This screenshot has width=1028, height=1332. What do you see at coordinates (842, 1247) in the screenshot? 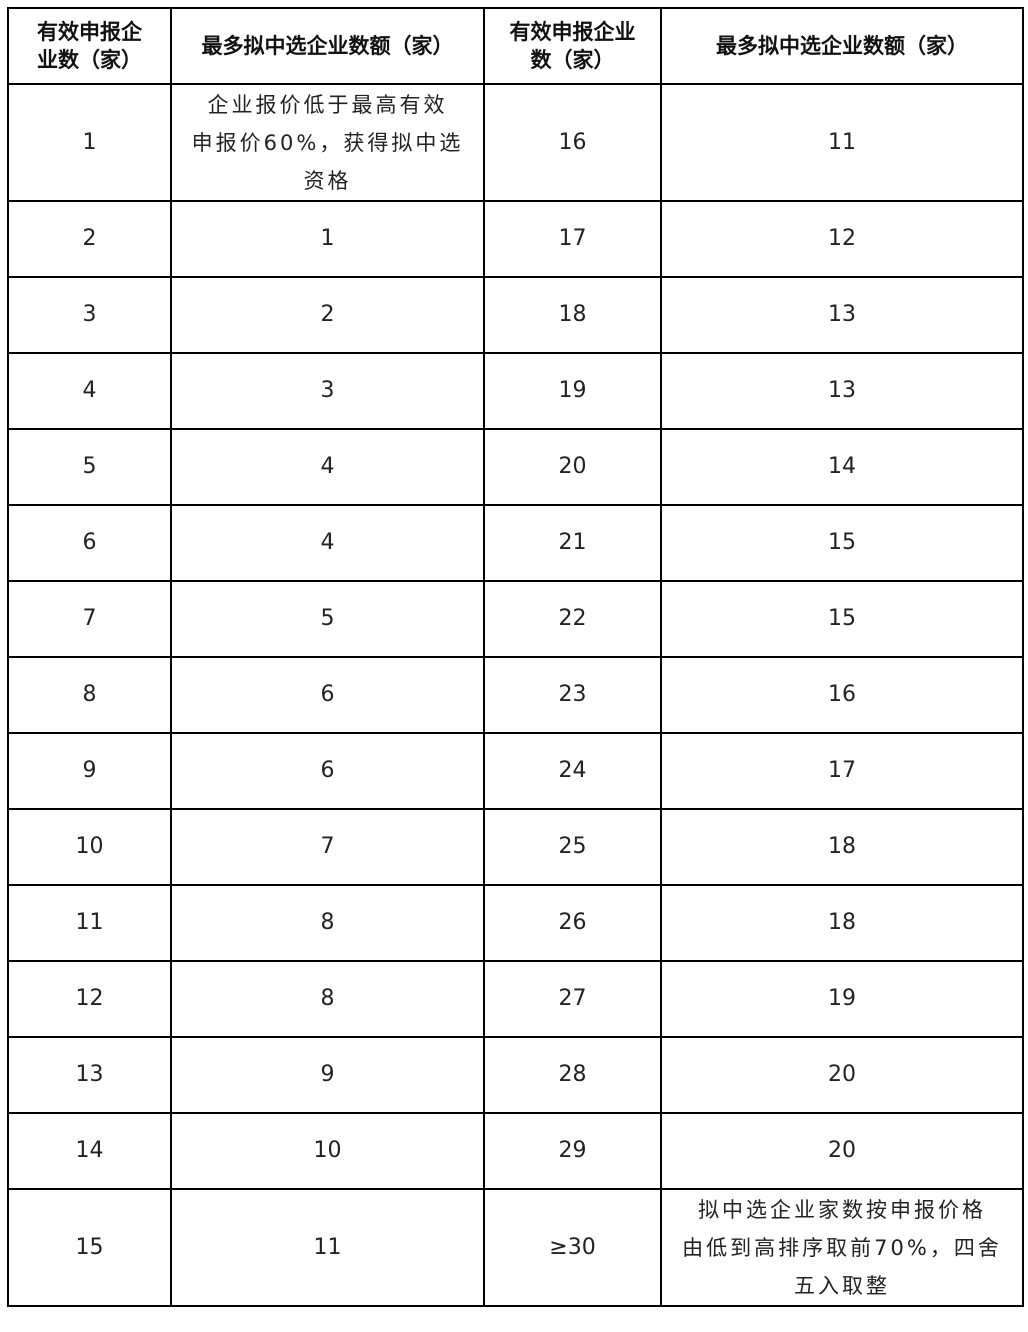
I see `table-cell: 拟中选企业家数按申报价格 由低到高排序取前70%，四舍 五入取整` at bounding box center [842, 1247].